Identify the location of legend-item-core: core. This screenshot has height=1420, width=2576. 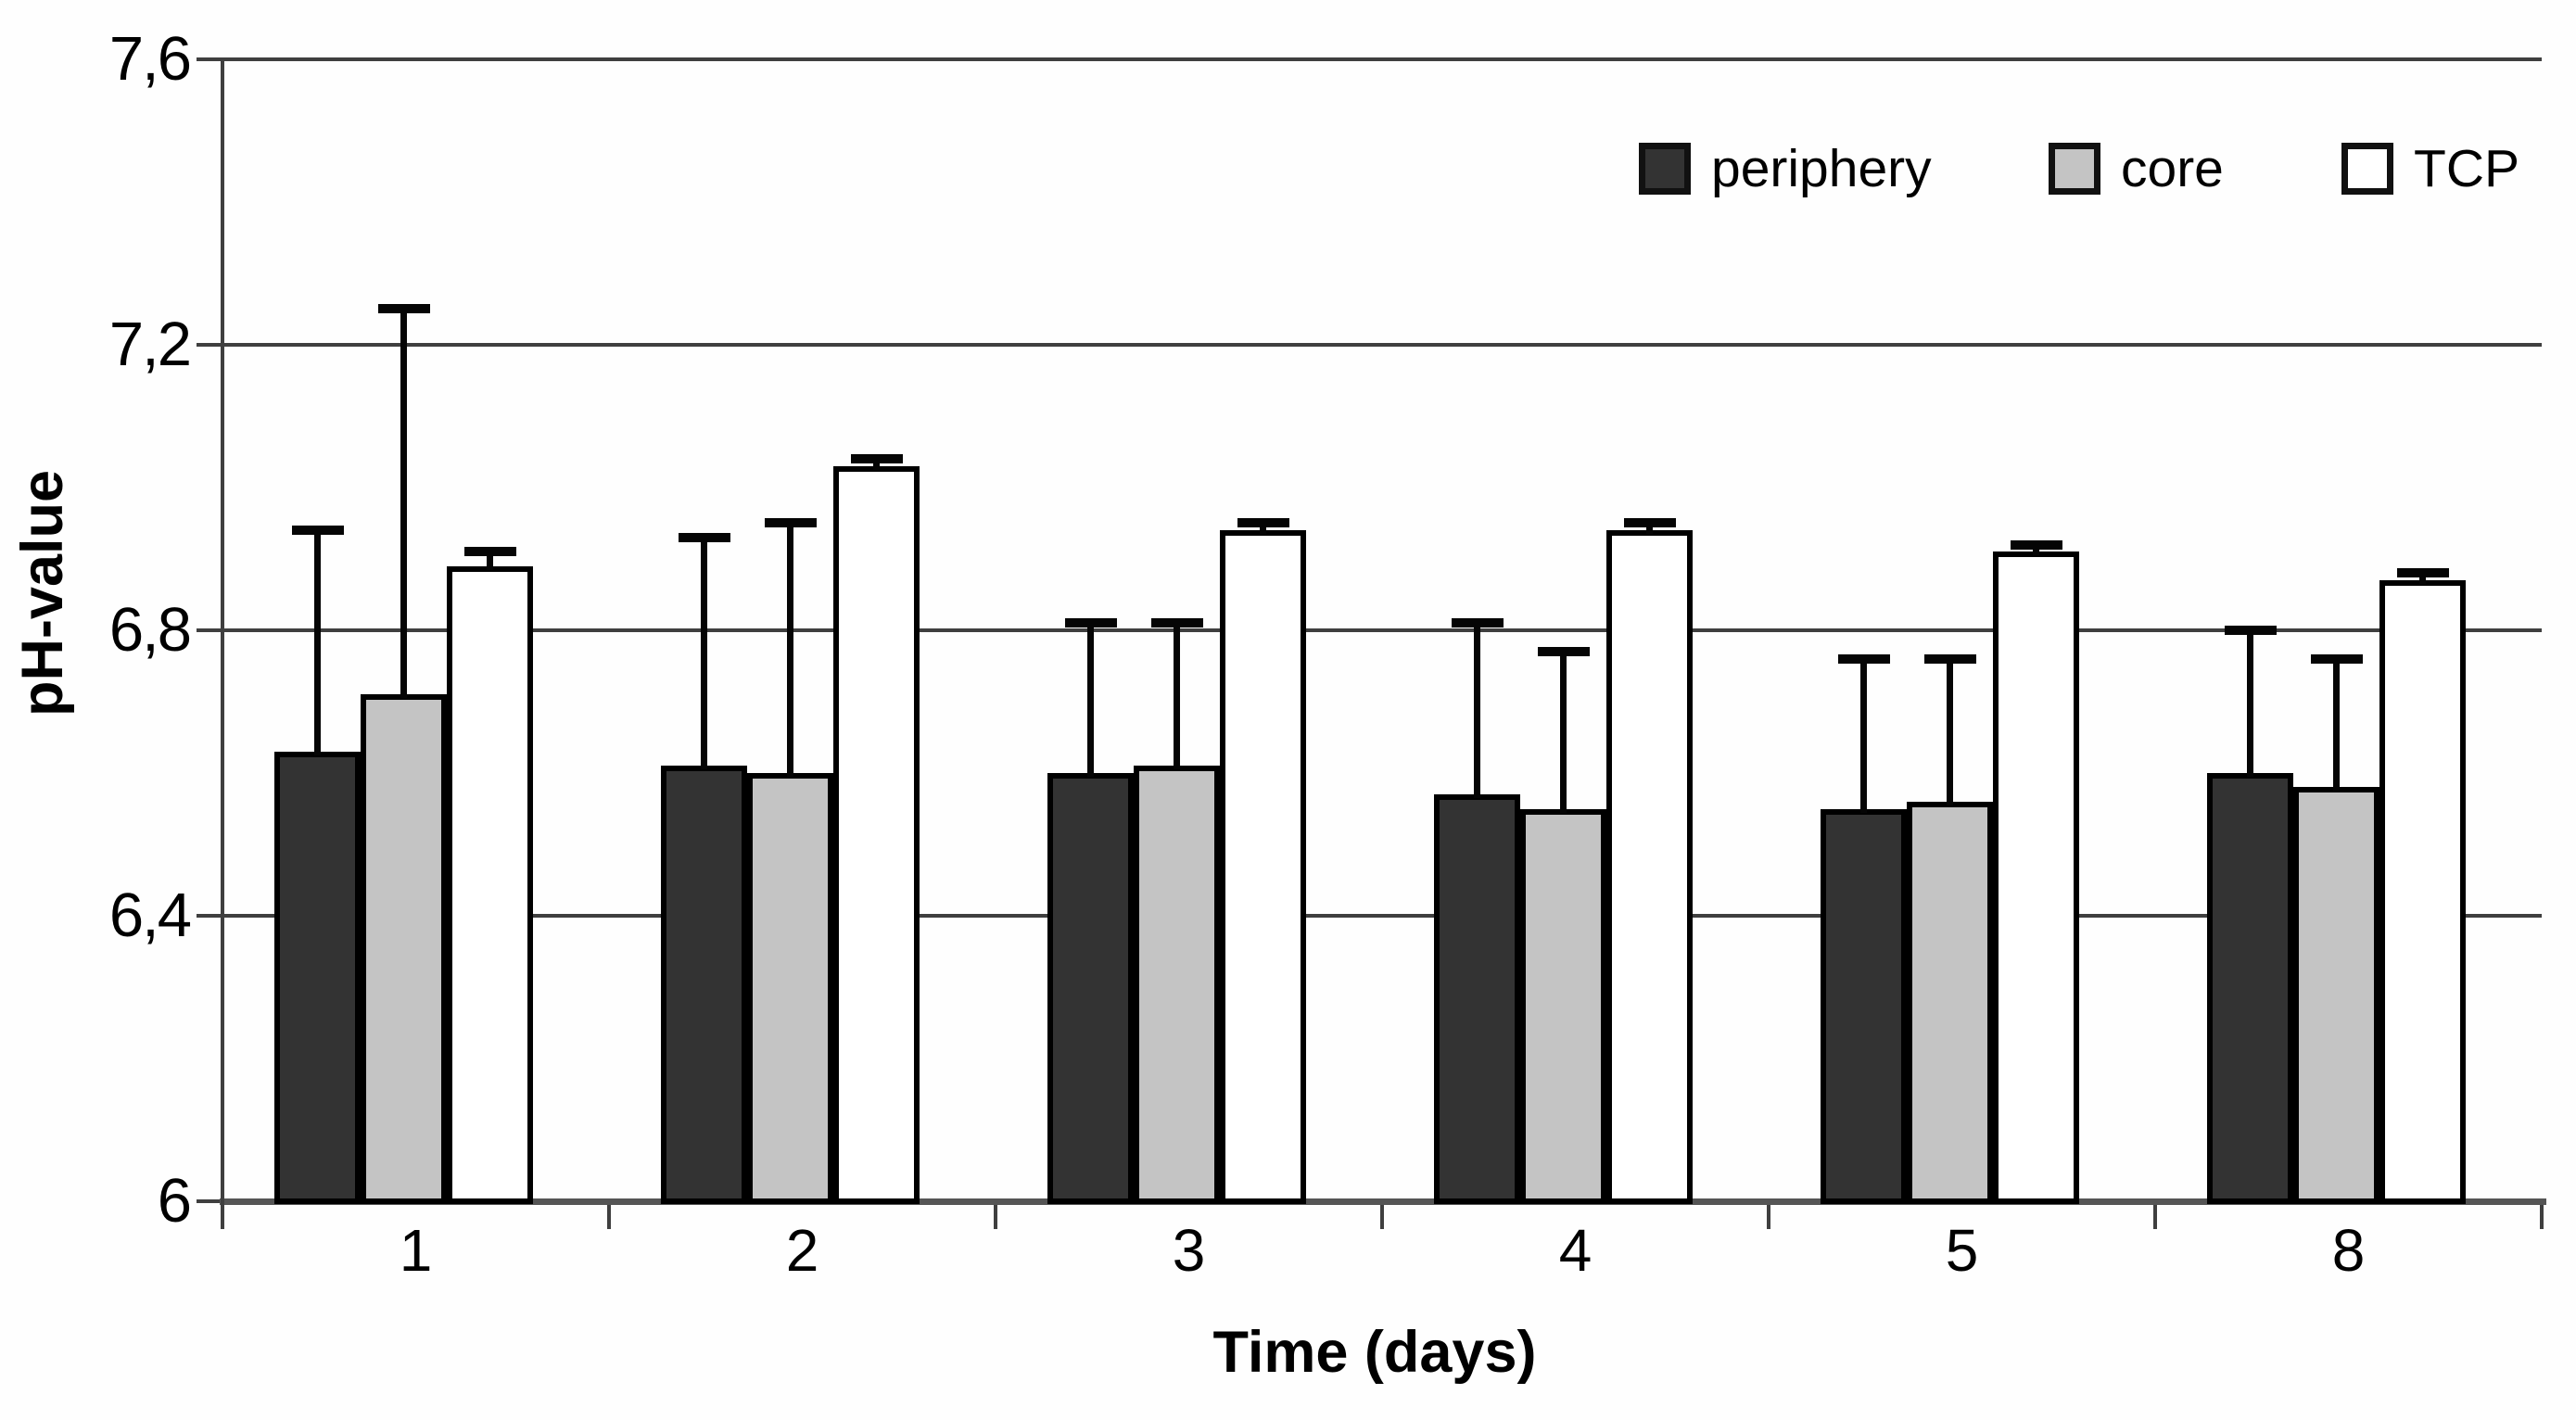
(2136, 168).